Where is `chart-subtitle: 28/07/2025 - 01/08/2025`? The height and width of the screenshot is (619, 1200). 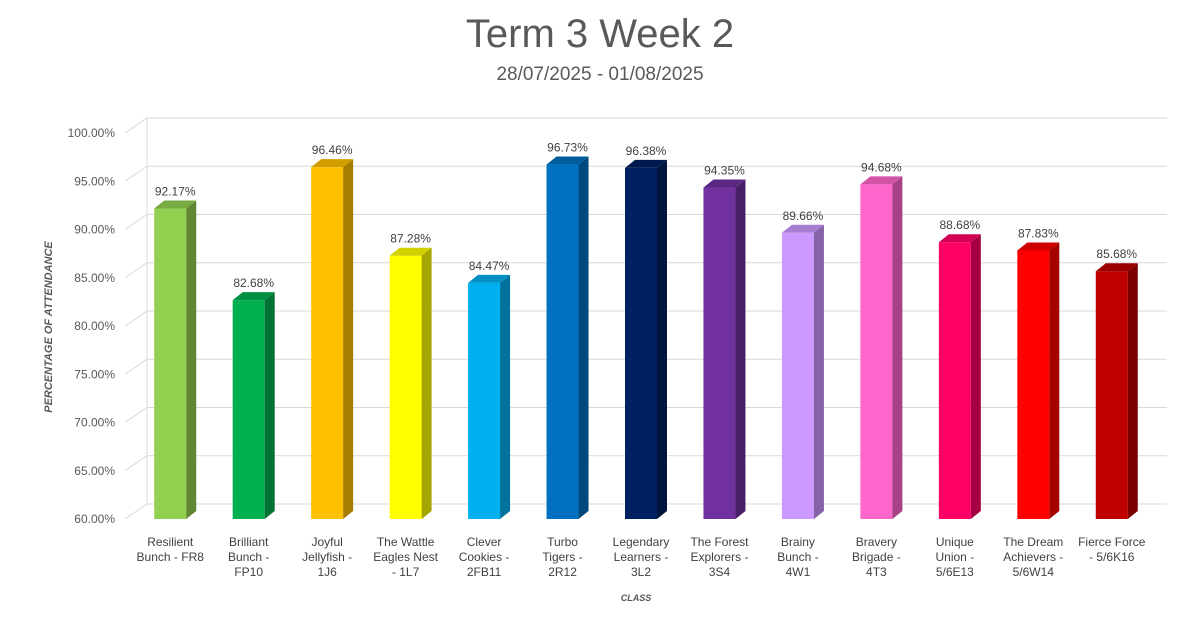 chart-subtitle: 28/07/2025 - 01/08/2025 is located at coordinates (600, 74).